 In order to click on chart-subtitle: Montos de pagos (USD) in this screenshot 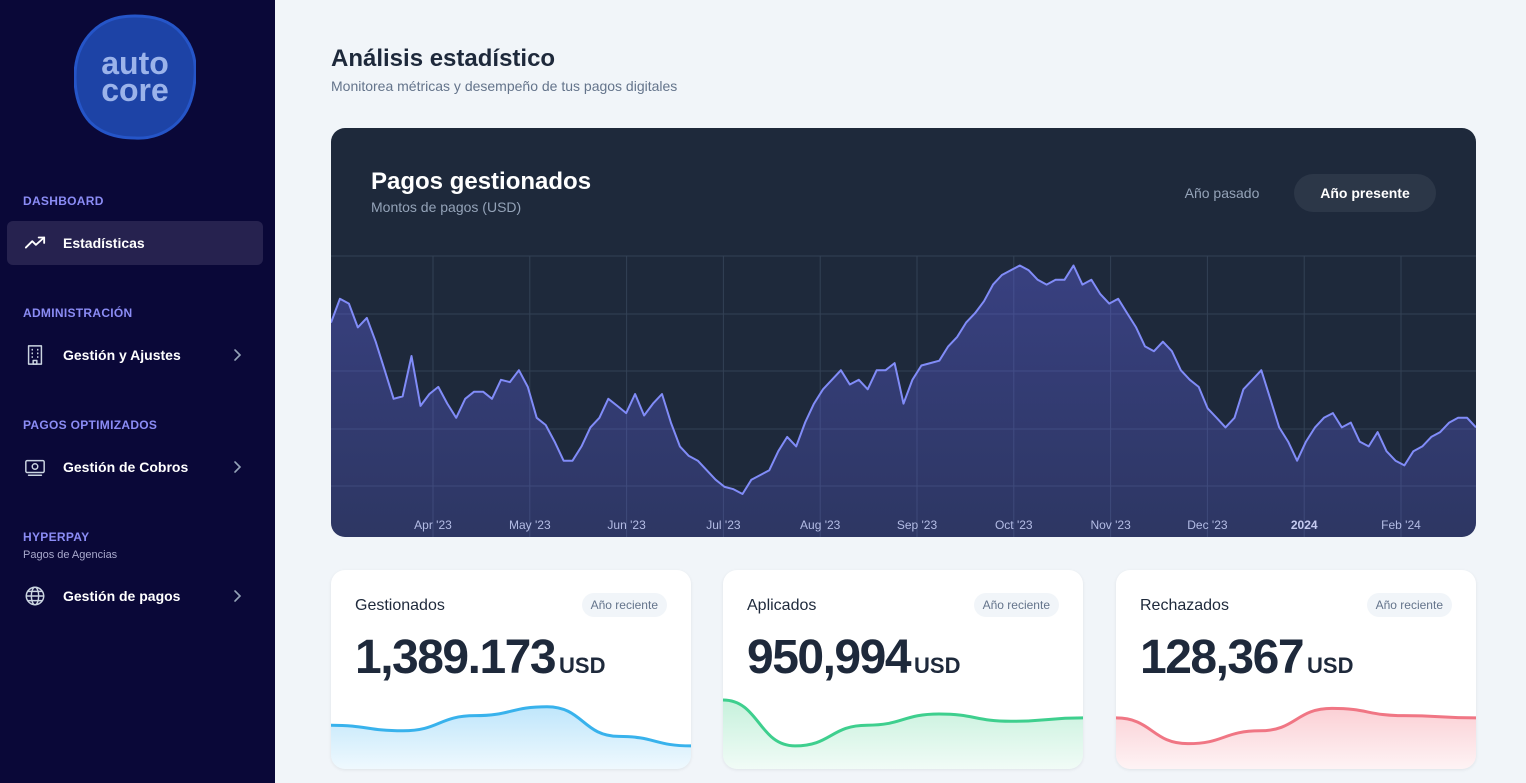, I will do `click(446, 207)`.